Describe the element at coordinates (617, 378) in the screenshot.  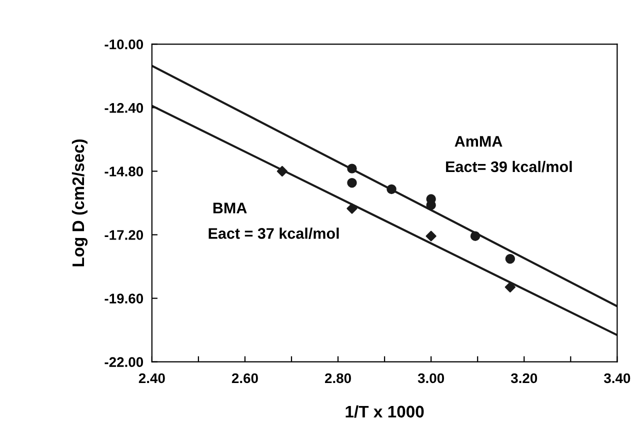
I see `x-tick-label: 3.40` at that location.